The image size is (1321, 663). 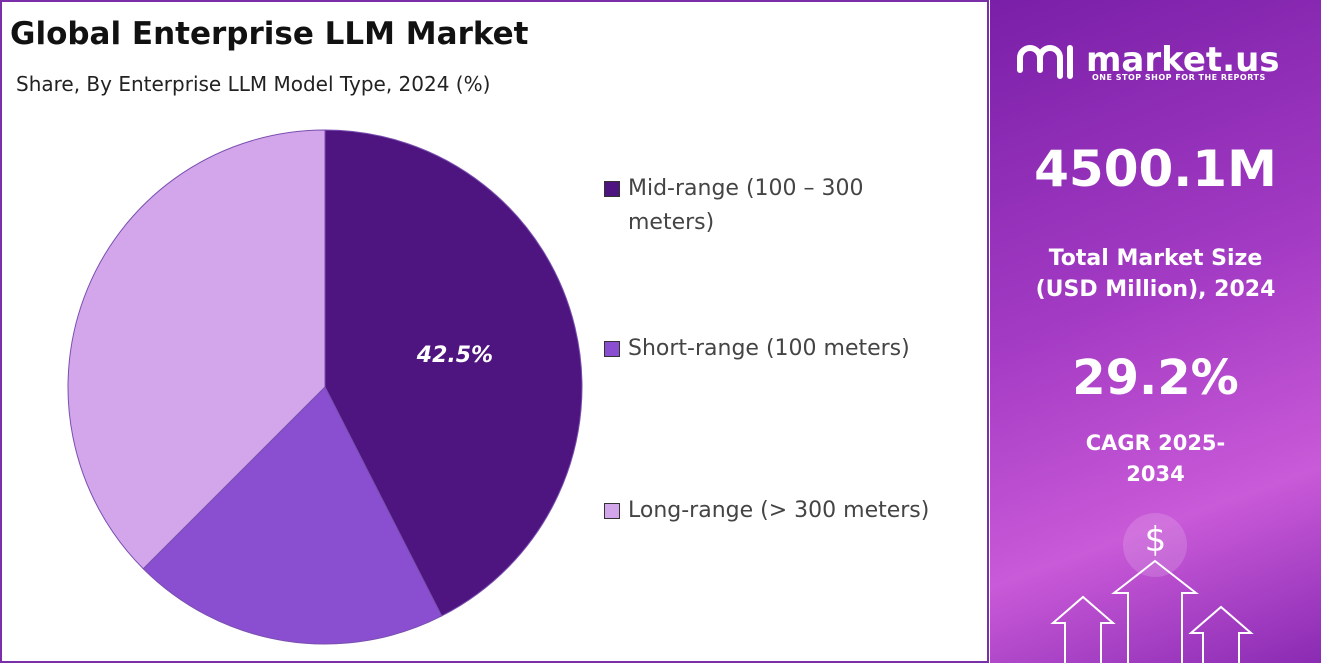 I want to click on market-size-label: Total Market Size (USD Million), 2024, so click(x=1155, y=274).